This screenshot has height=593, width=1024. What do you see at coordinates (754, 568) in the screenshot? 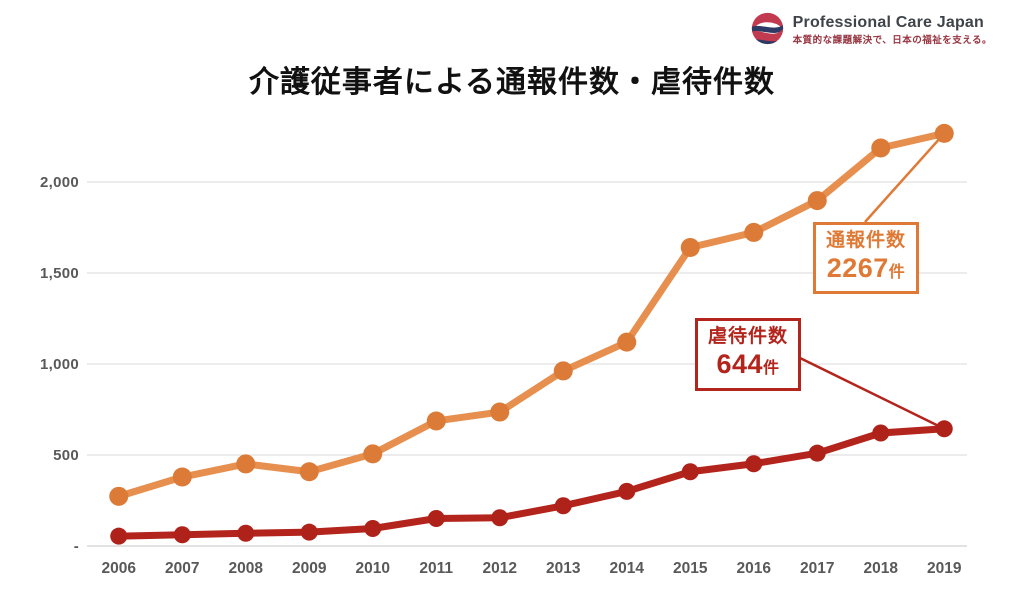
I see `x-tick-label: 2016` at bounding box center [754, 568].